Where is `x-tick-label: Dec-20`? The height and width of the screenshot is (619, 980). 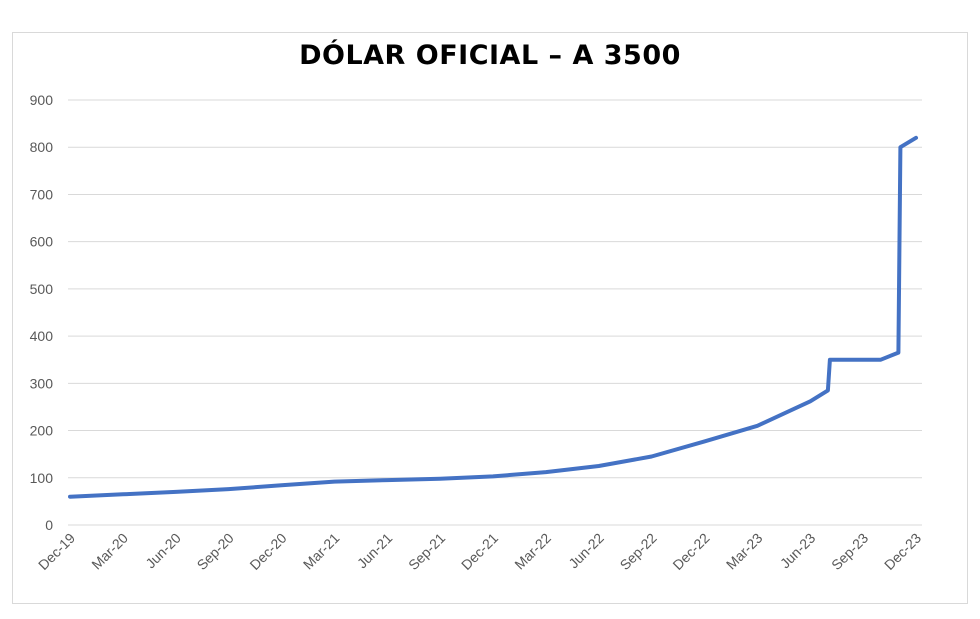 x-tick-label: Dec-20 is located at coordinates (267, 551).